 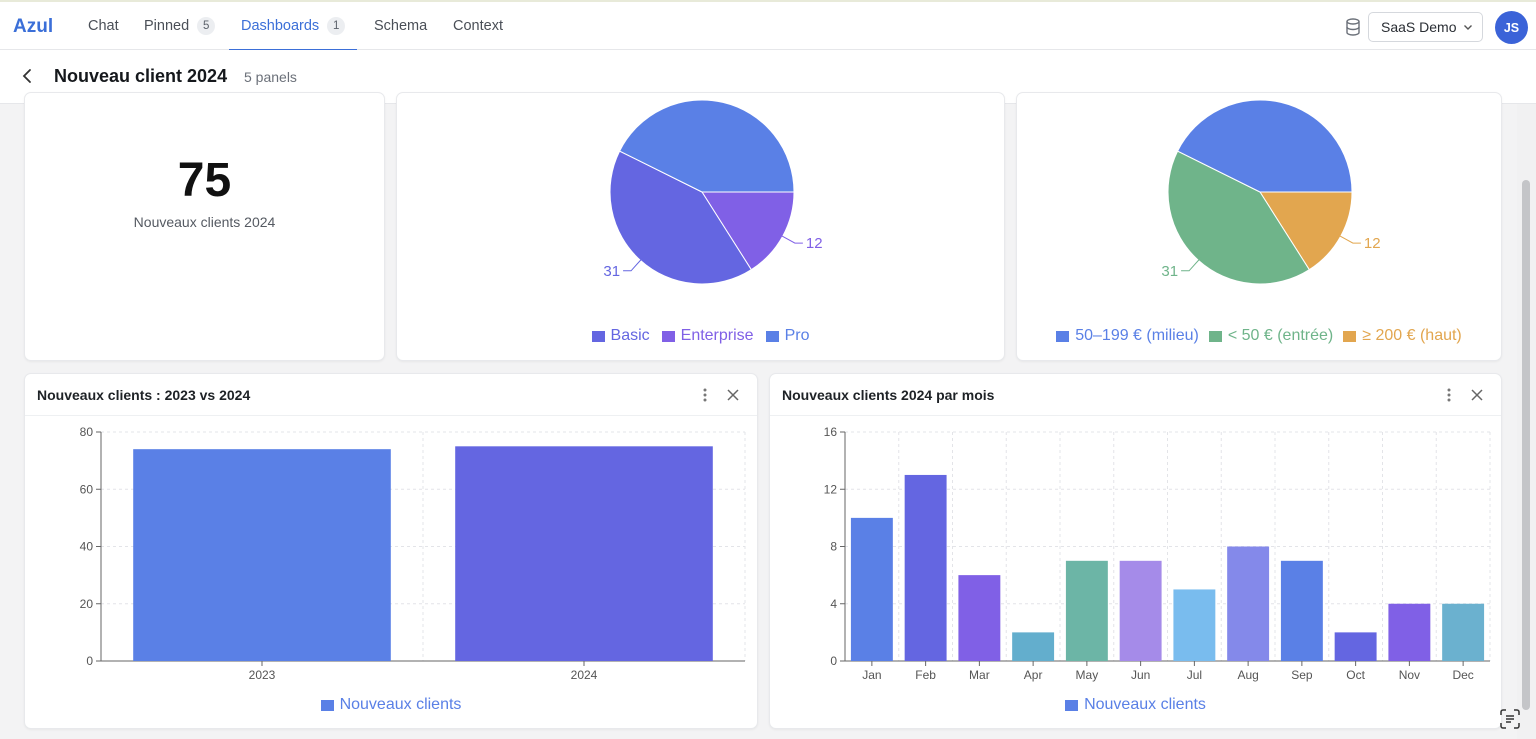 I want to click on tab-chat: Chat, so click(x=103, y=26).